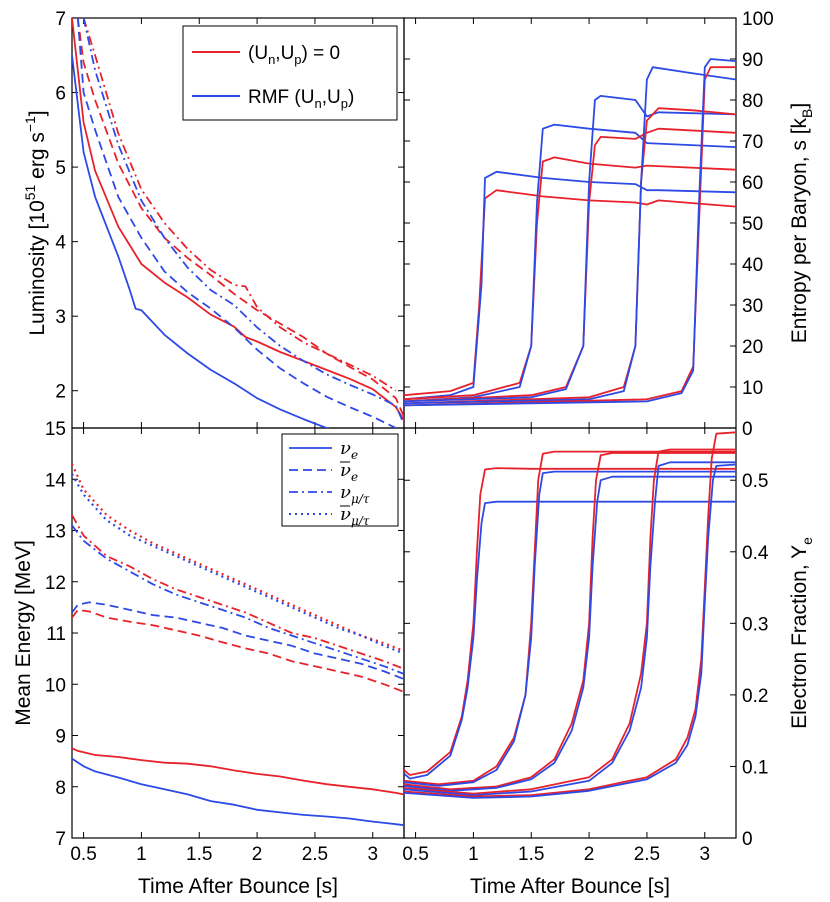  What do you see at coordinates (60, 737) in the screenshot?
I see `mean_energy-ytick-label-2: 9` at bounding box center [60, 737].